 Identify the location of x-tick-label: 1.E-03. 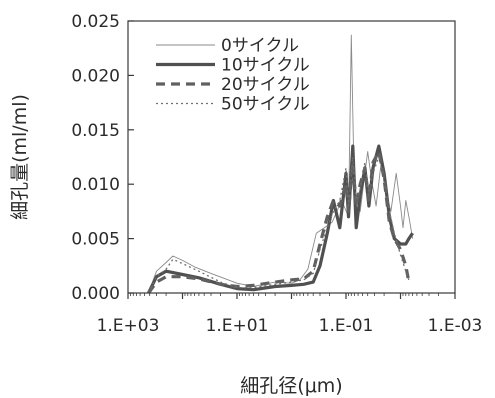
(455, 326).